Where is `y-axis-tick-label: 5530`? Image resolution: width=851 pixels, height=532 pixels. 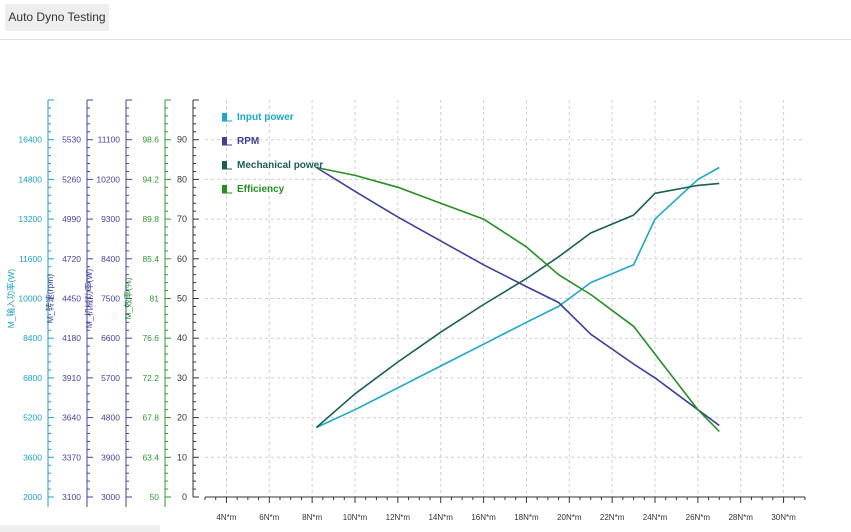 y-axis-tick-label: 5530 is located at coordinates (71, 140).